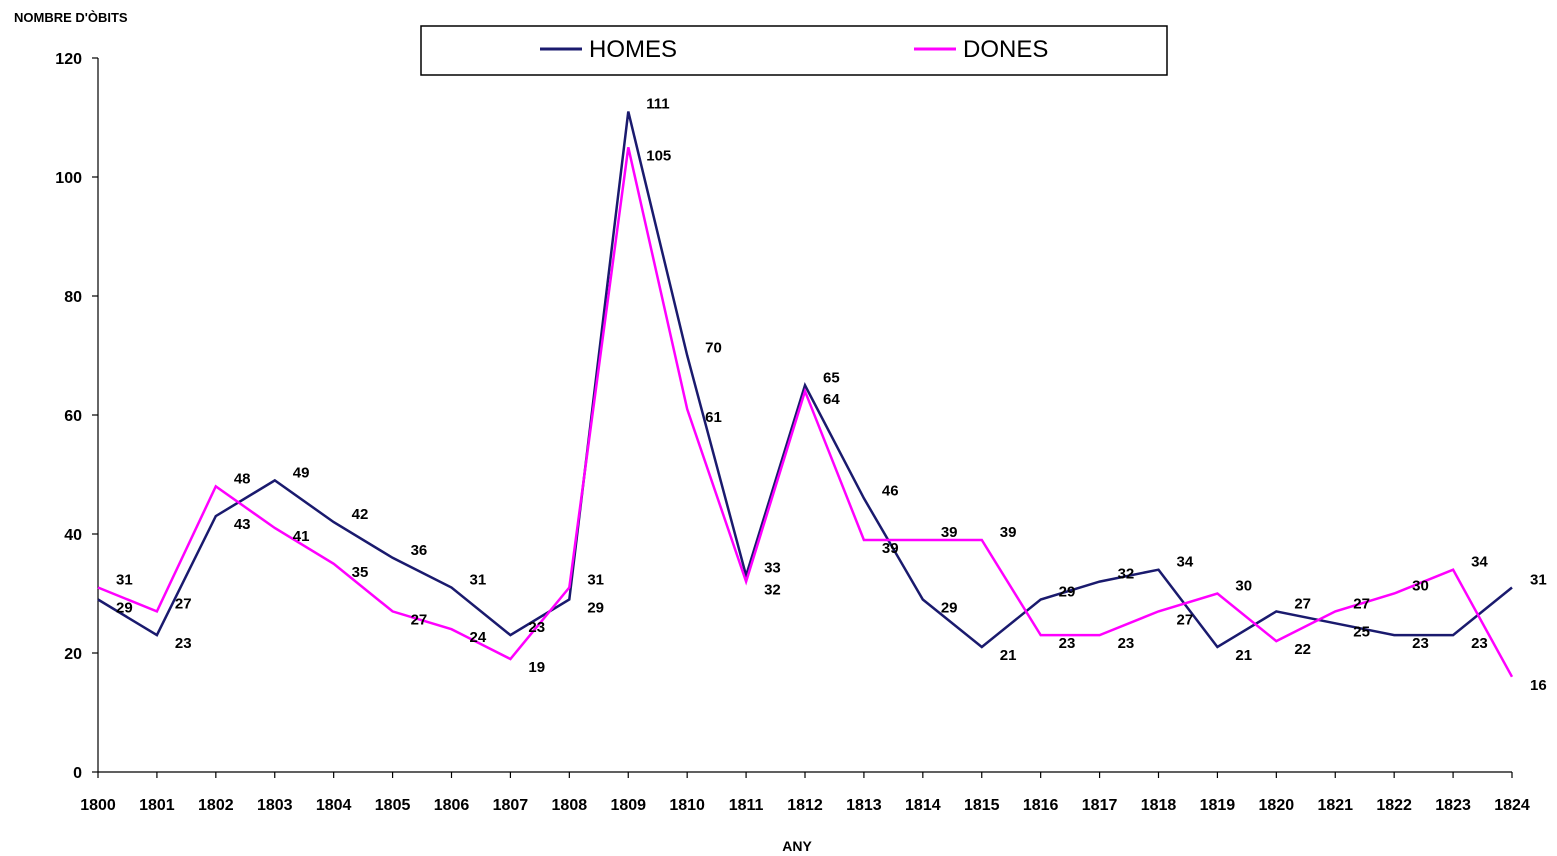 This screenshot has width=1557, height=856. What do you see at coordinates (71, 17) in the screenshot?
I see `y-axis-title: NOMBRE D'ÒBITS` at bounding box center [71, 17].